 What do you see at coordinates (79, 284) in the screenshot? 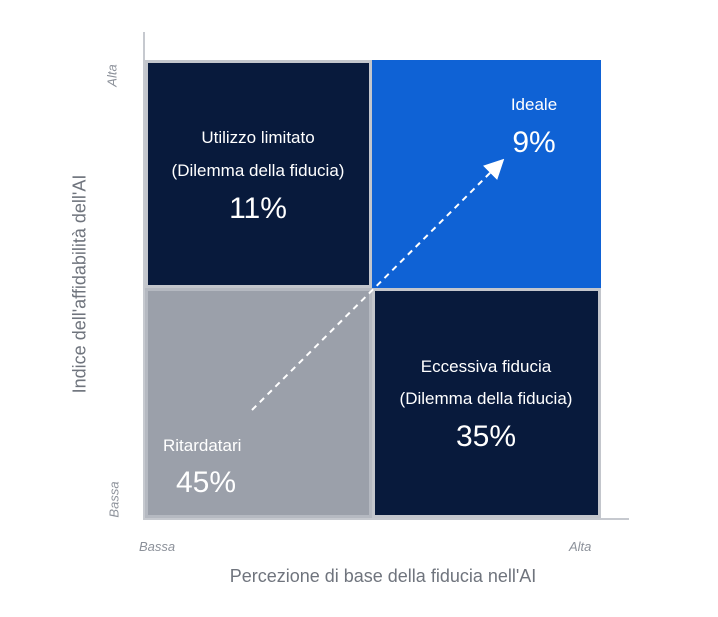
I see `y-axis-label: Indice dell'affidabilità dell'AI` at bounding box center [79, 284].